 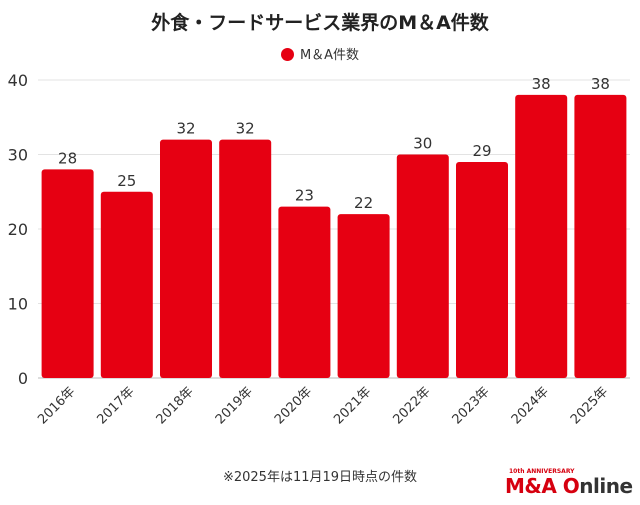 What do you see at coordinates (422, 144) in the screenshot?
I see `data-label: 30` at bounding box center [422, 144].